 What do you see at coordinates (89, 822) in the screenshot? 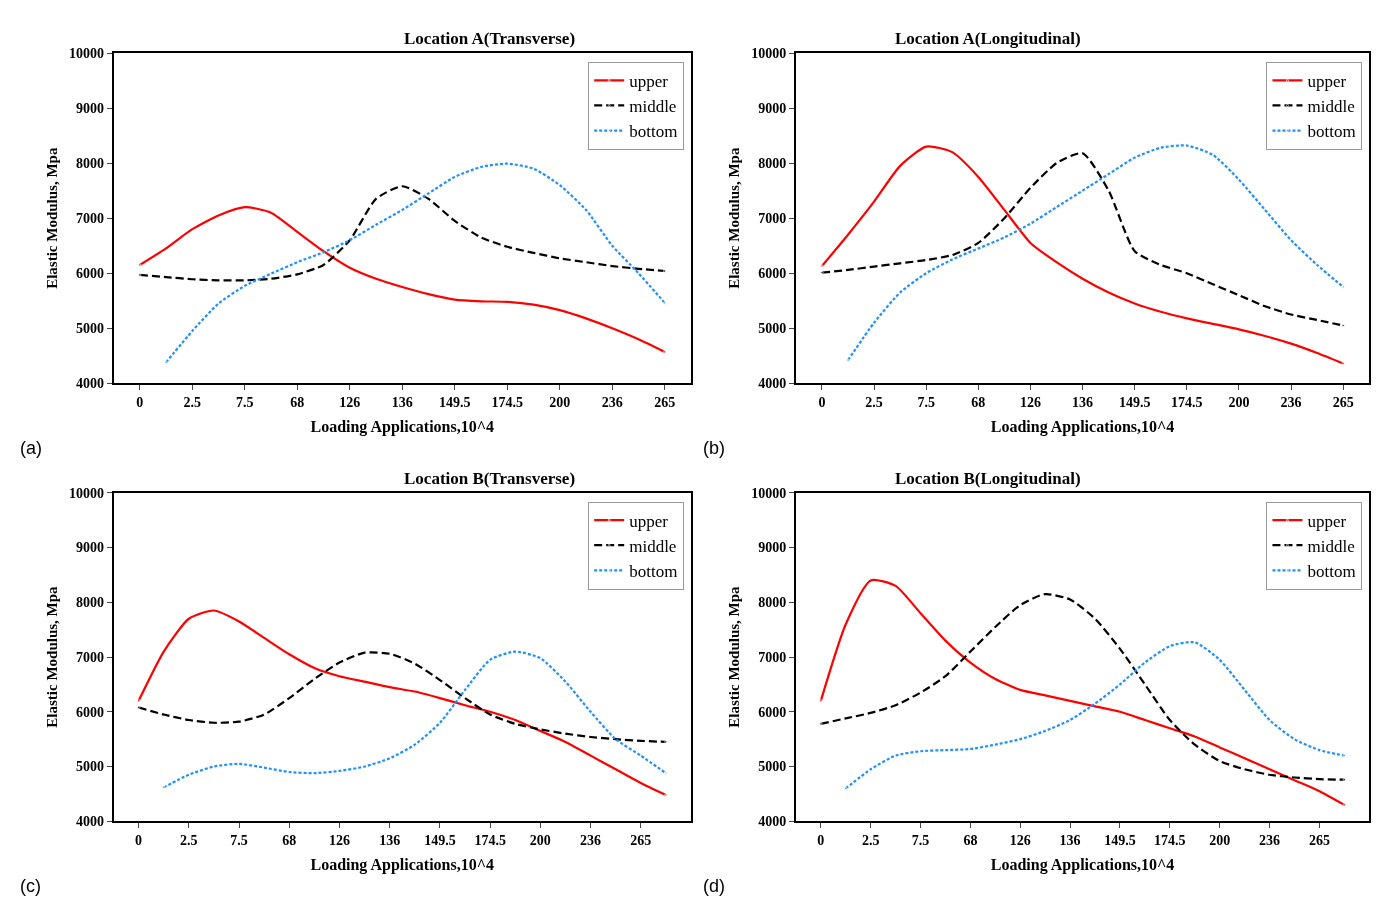
I see `y-tick-label: 4000` at bounding box center [89, 822].